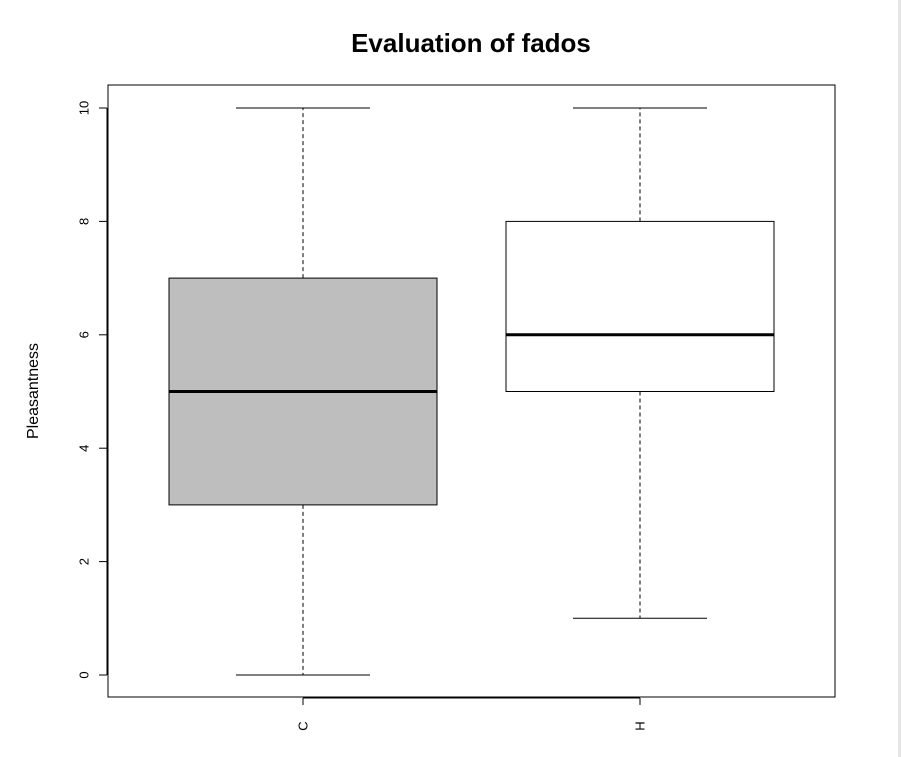 The image size is (901, 757). What do you see at coordinates (84, 108) in the screenshot?
I see `y-tick-label: 10` at bounding box center [84, 108].